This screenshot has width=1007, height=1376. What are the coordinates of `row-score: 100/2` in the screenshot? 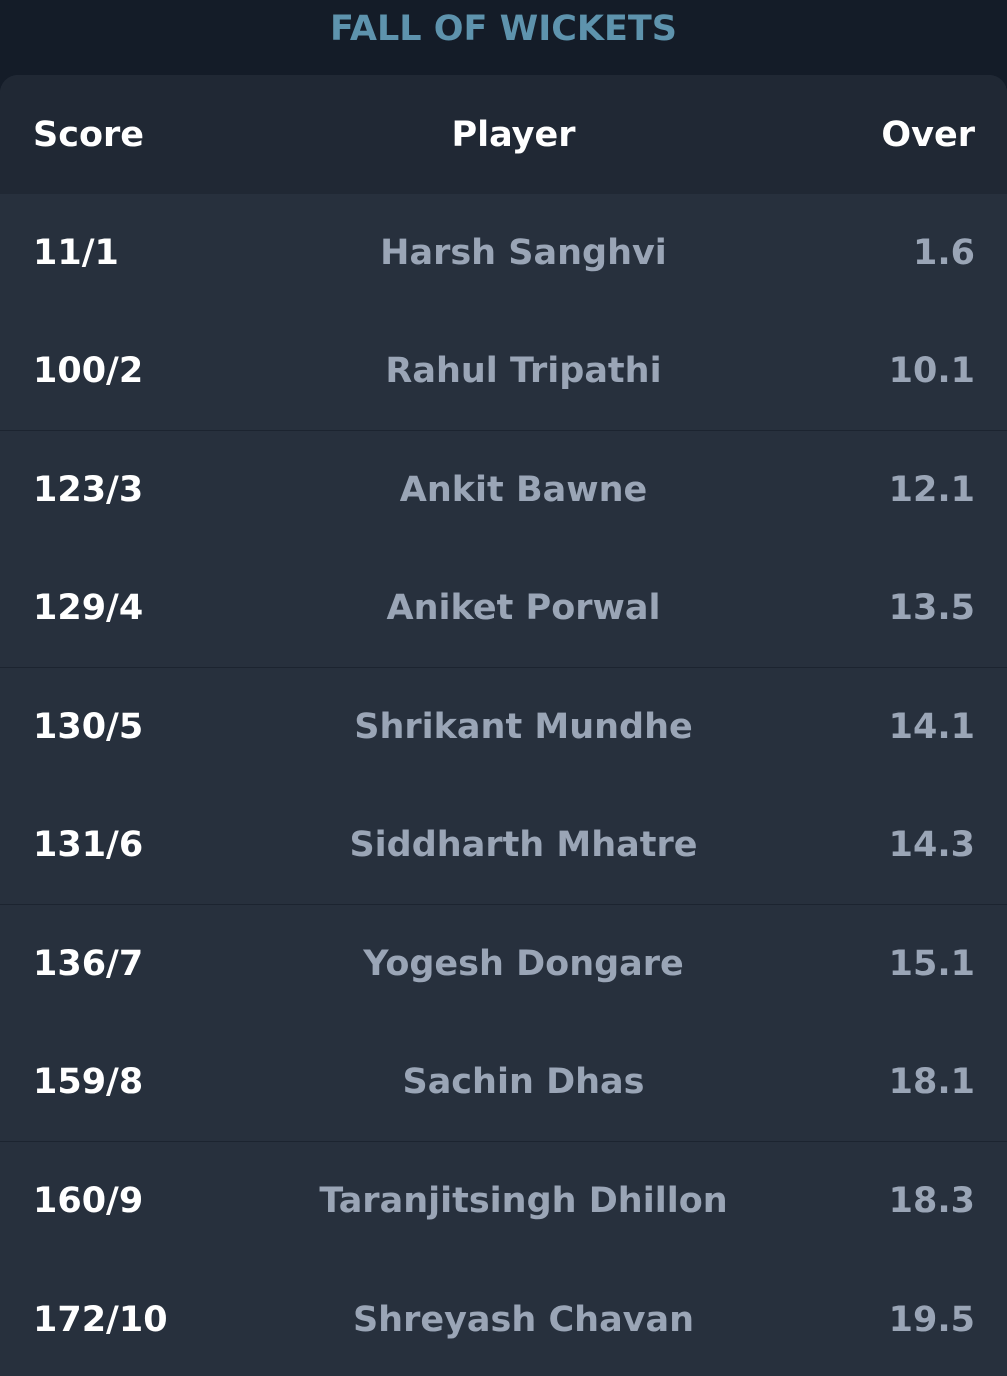 It's located at (88, 371).